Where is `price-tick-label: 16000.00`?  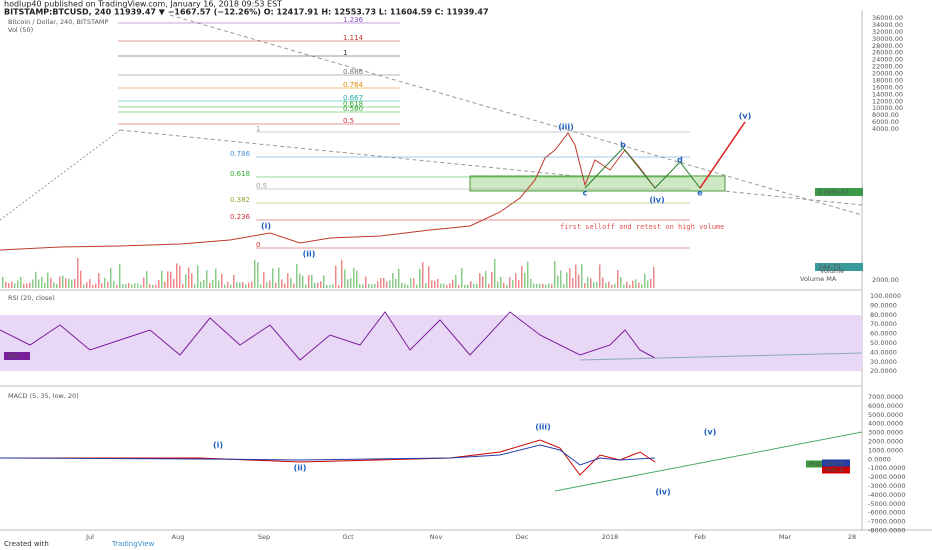
price-tick-label: 16000.00 is located at coordinates (887, 87).